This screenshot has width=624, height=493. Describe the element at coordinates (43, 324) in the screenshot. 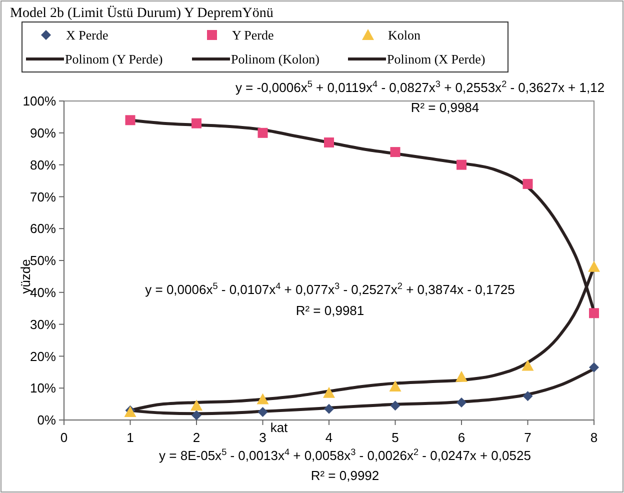

I see `y-tick-label: 30%` at that location.